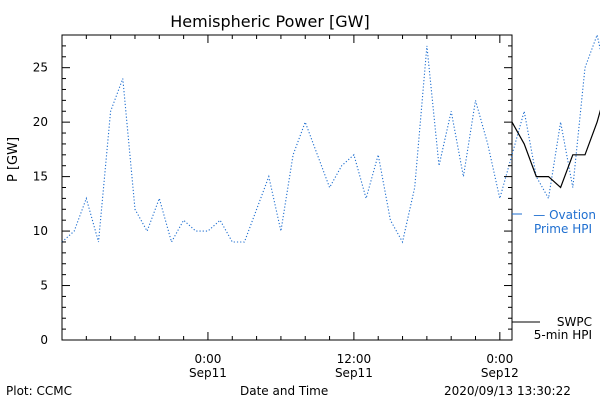 This screenshot has height=400, width=600. Describe the element at coordinates (39, 391) in the screenshot. I see `plot-credit: Plot: CCMC` at that location.